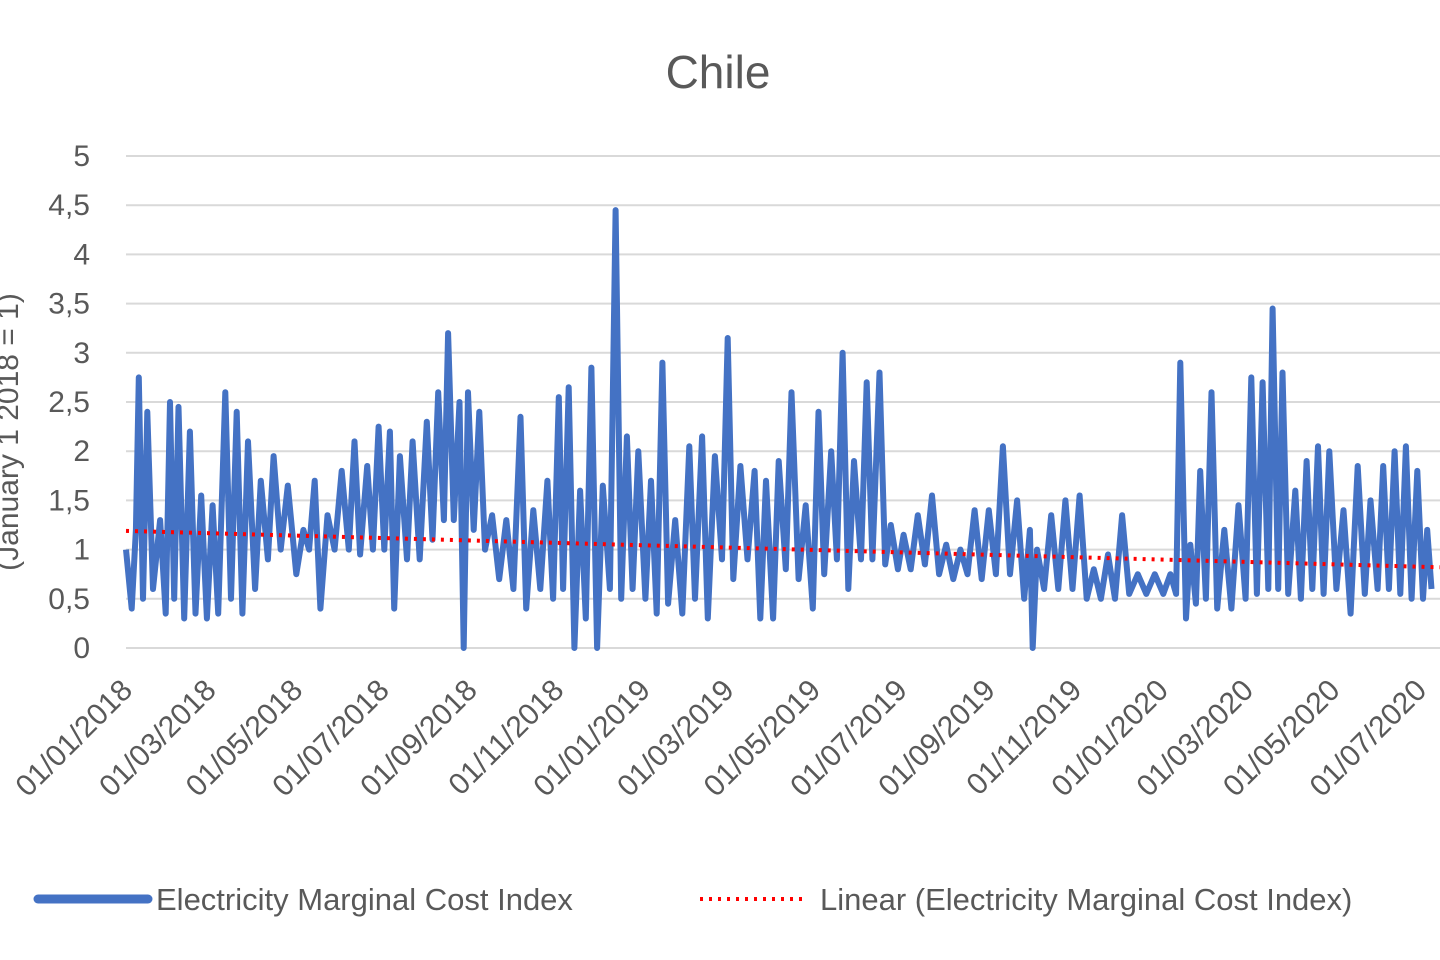  What do you see at coordinates (782, 549) in the screenshot?
I see `trendline` at bounding box center [782, 549].